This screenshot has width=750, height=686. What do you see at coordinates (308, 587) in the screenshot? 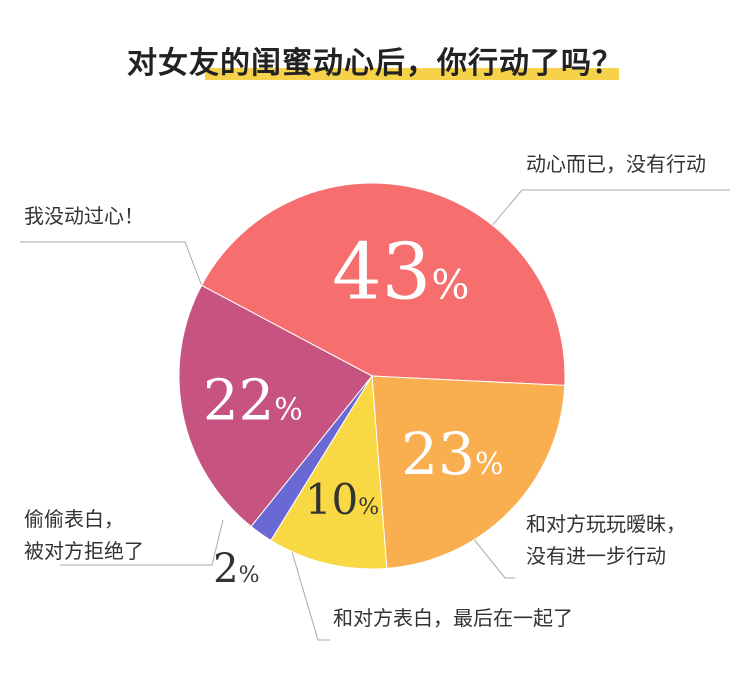
I see `guide-line-confessed` at bounding box center [308, 587].